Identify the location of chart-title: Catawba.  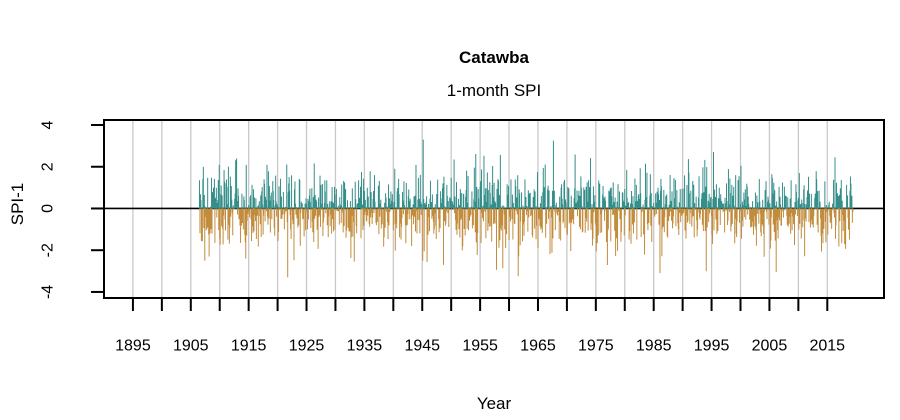
(494, 57).